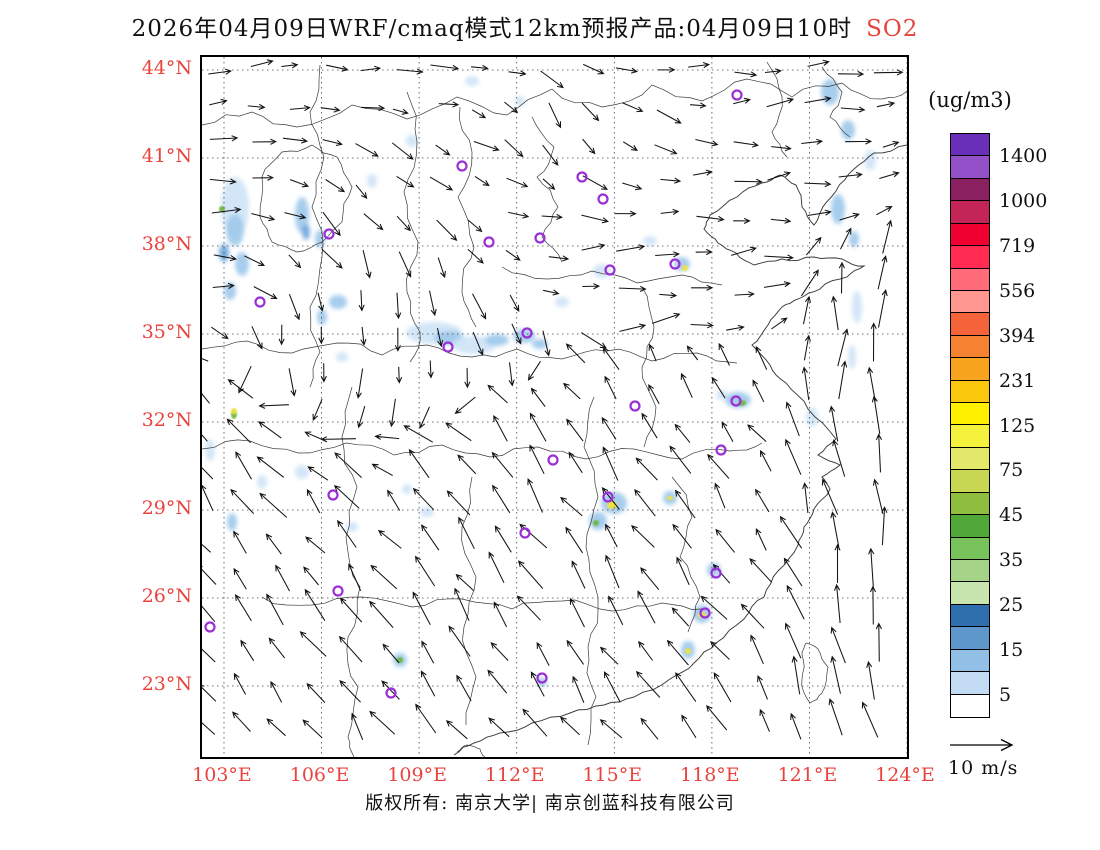 The width and height of the screenshot is (1100, 850). Describe the element at coordinates (417, 775) in the screenshot. I see `lon-label: 109°E` at that location.